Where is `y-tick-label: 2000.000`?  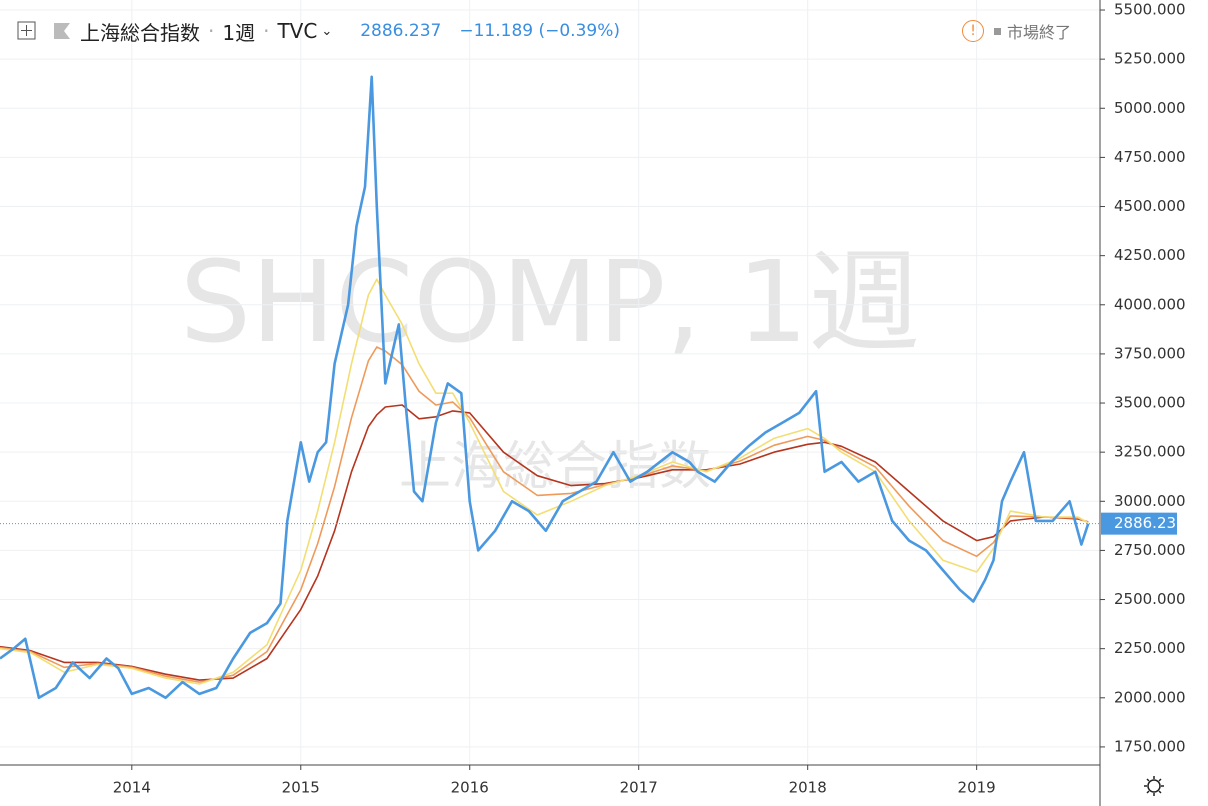
y-tick-label: 2000.000 is located at coordinates (1150, 697).